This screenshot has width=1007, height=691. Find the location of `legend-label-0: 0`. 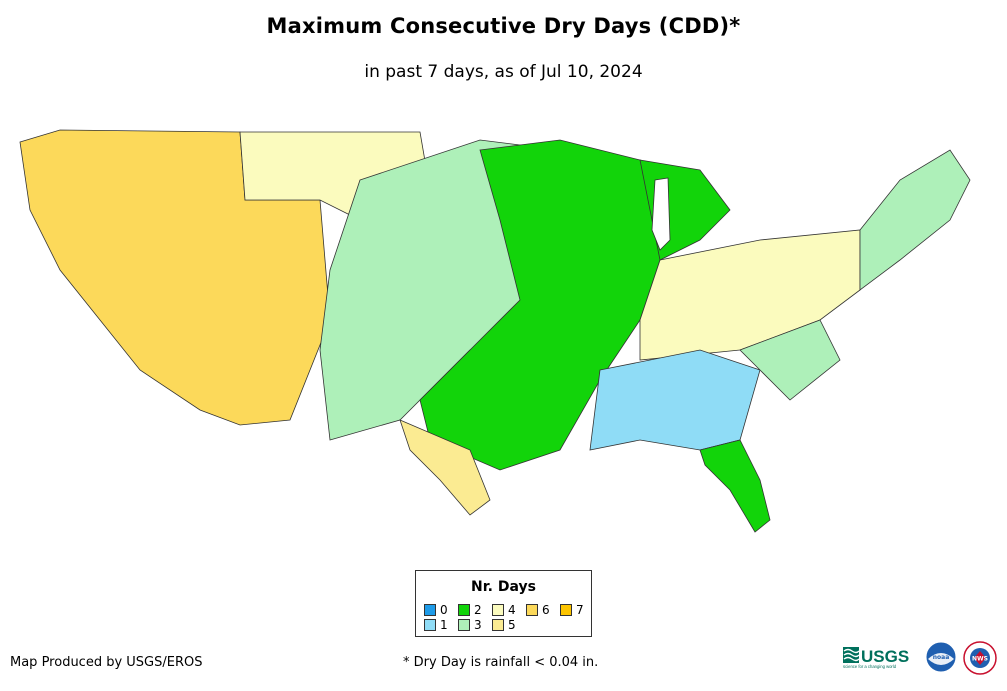

legend-label-0: 0 is located at coordinates (444, 610).